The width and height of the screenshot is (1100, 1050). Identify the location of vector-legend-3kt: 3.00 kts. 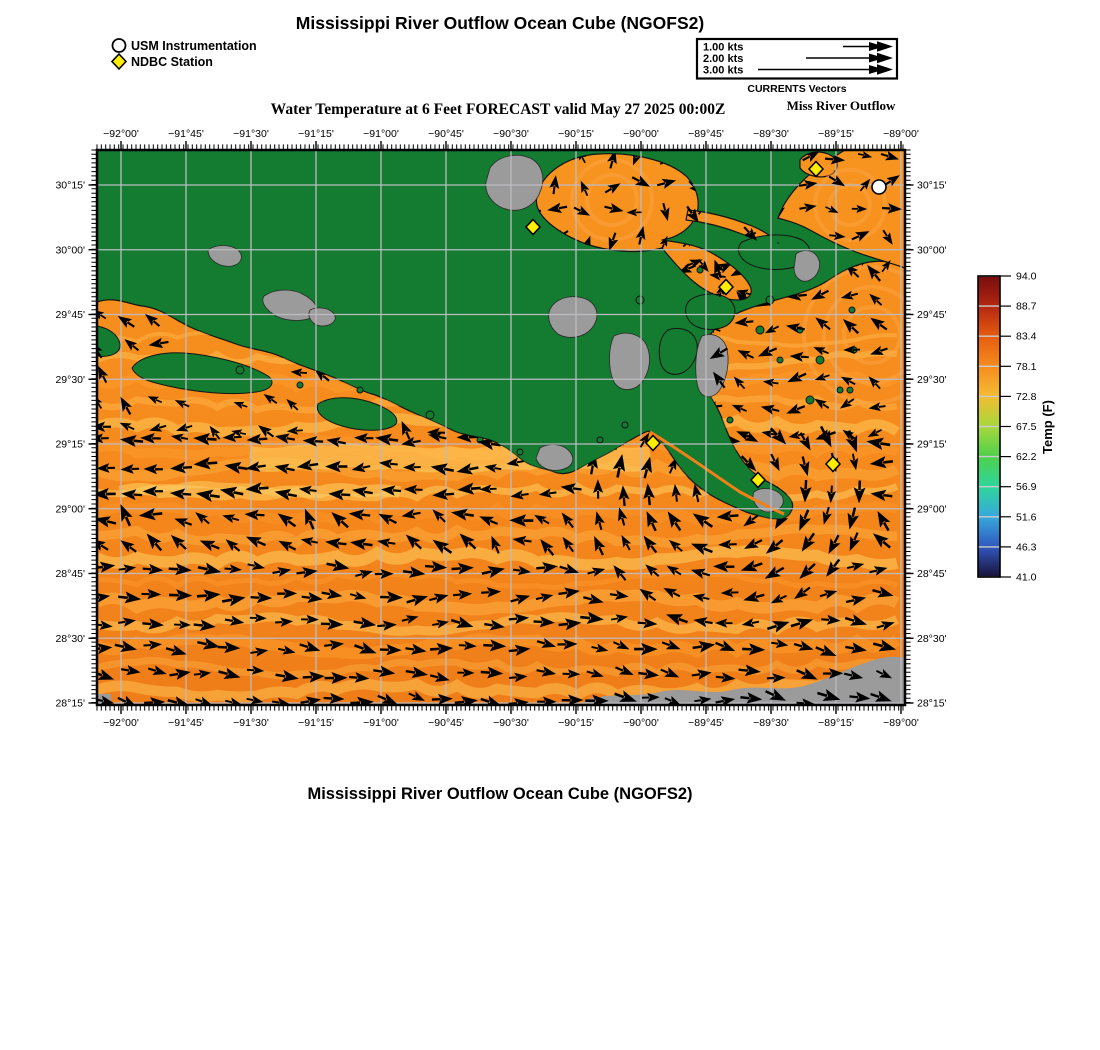
(723, 71).